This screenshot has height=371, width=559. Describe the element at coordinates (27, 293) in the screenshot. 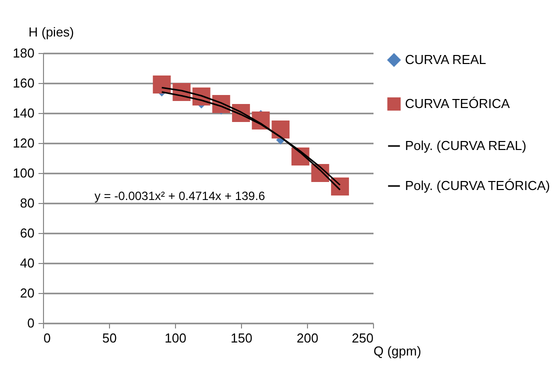

I see `y-tick-label: 20` at that location.